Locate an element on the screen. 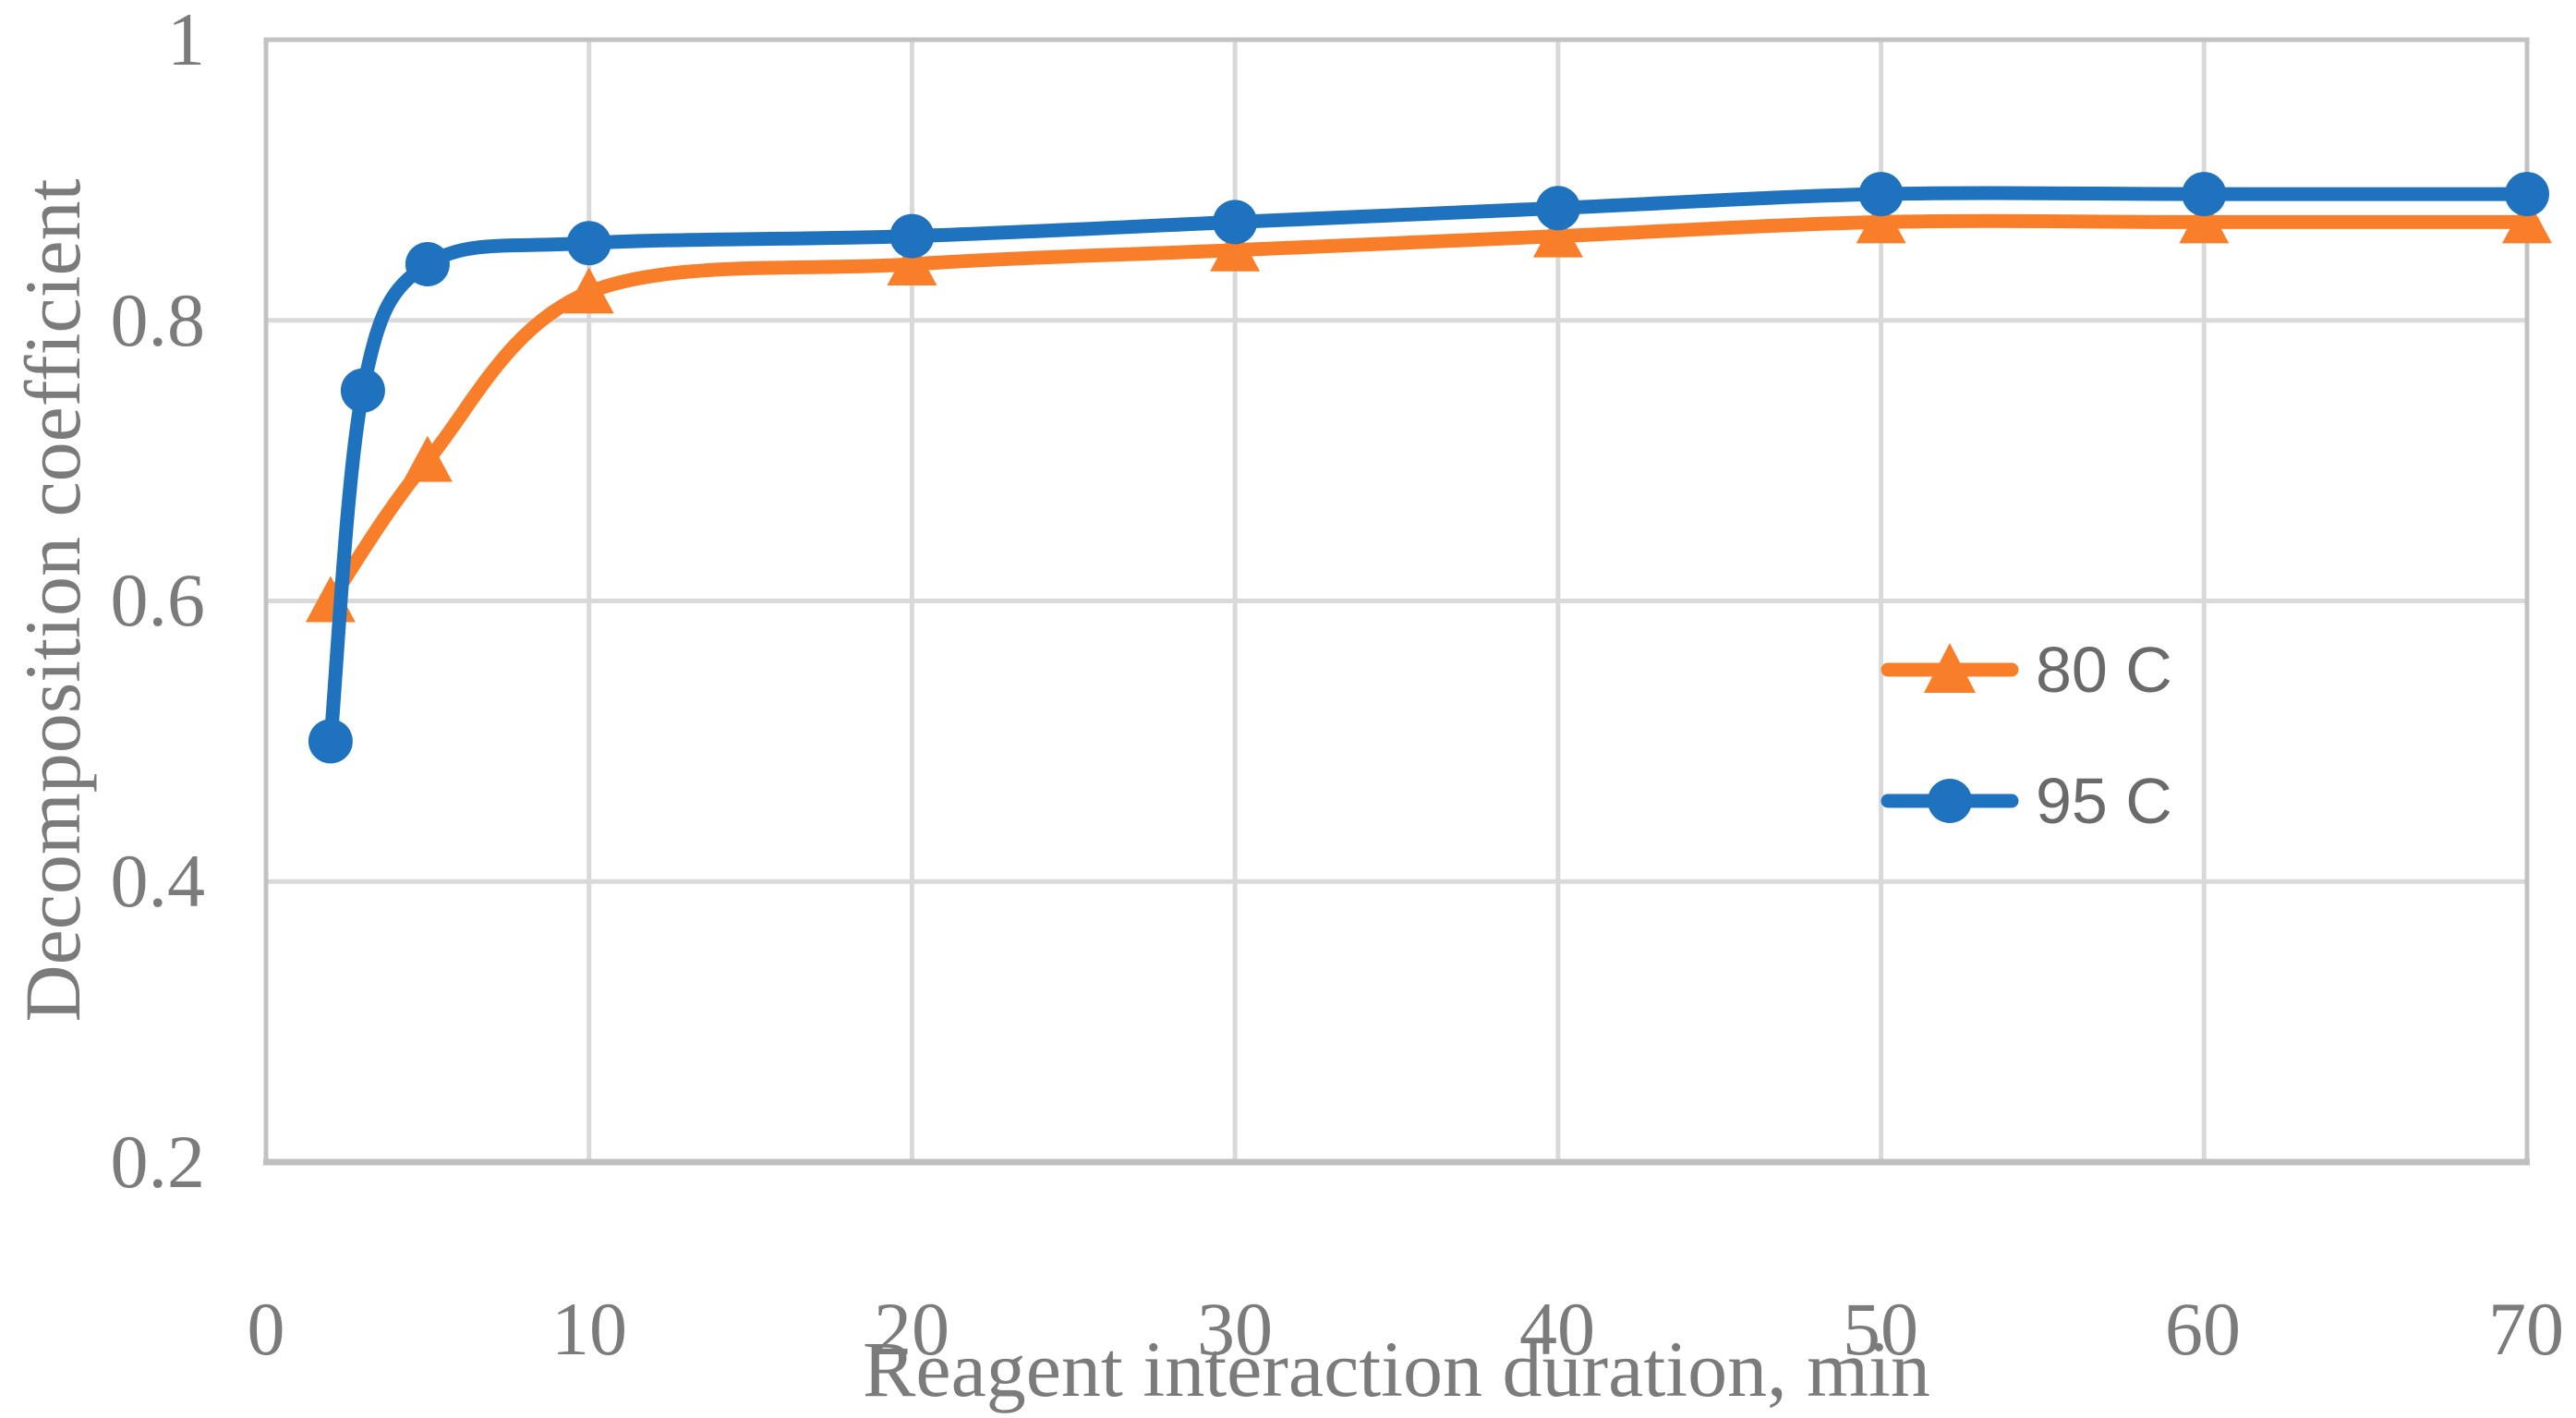  y-tick-label-0-6: 0.6 is located at coordinates (158, 600).